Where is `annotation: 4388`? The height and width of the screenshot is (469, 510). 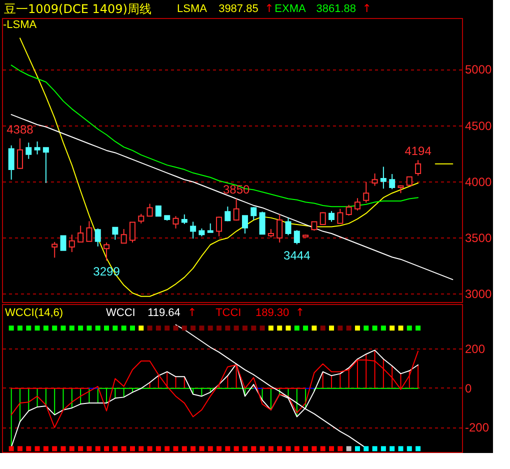 annotation: 4388 is located at coordinates (20, 129).